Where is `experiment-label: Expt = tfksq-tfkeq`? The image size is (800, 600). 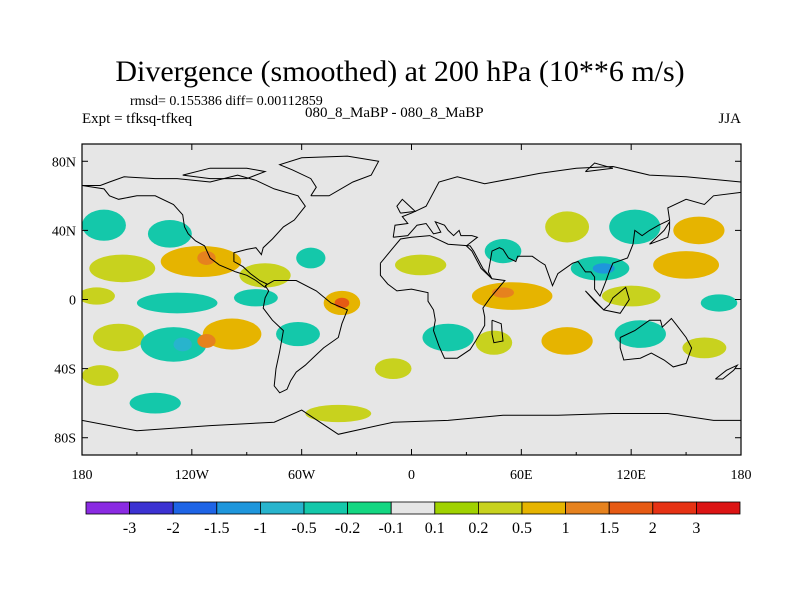 experiment-label: Expt = tfksq-tfkeq is located at coordinates (137, 119).